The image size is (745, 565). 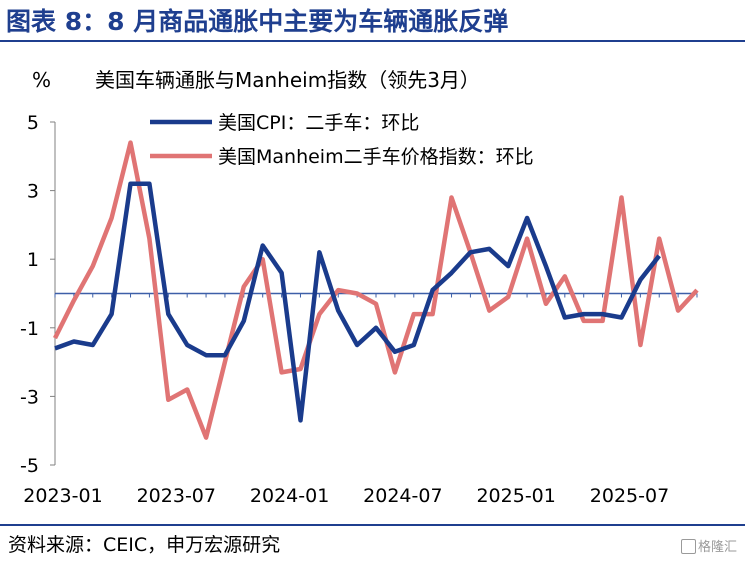 I want to click on y-tick-label: -5, so click(x=29, y=466).